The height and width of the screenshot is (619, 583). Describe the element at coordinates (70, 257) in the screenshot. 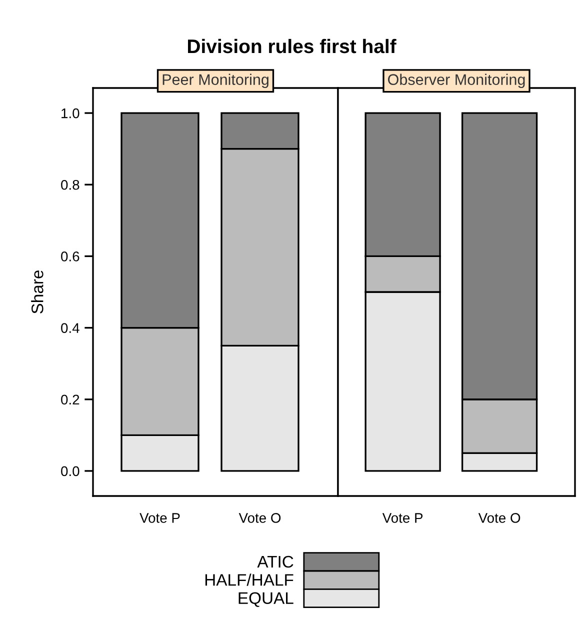

I see `y-tick-label: 0.6` at that location.